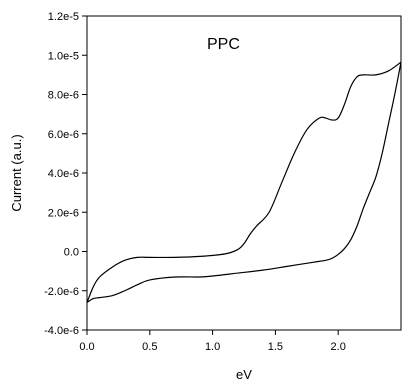 This screenshot has width=406, height=388. What do you see at coordinates (86, 347) in the screenshot?
I see `x-tick-label: 0.0` at bounding box center [86, 347].